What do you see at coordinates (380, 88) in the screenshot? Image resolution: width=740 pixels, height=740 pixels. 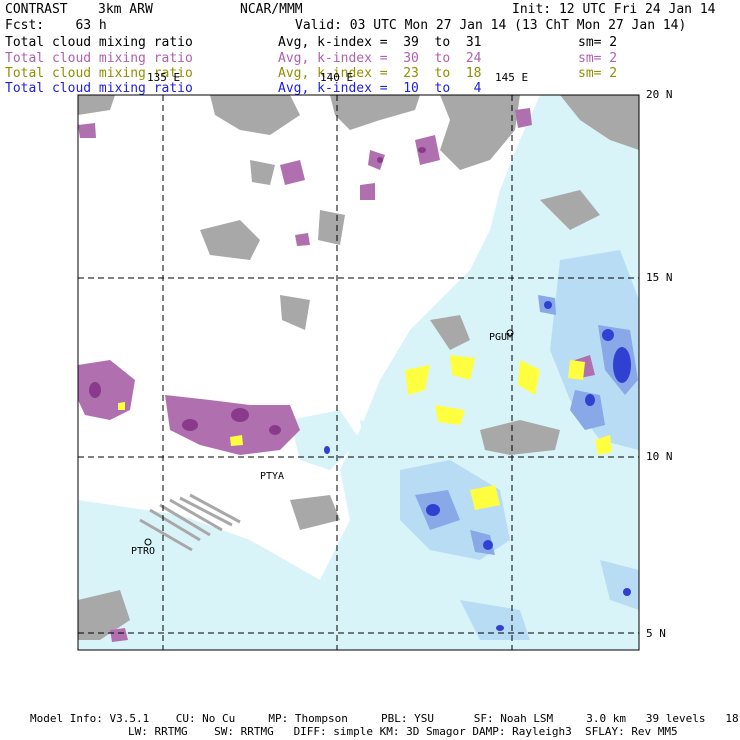 I see `legend-stat-4: Avg, k-index = 10 to 4` at bounding box center [380, 88].